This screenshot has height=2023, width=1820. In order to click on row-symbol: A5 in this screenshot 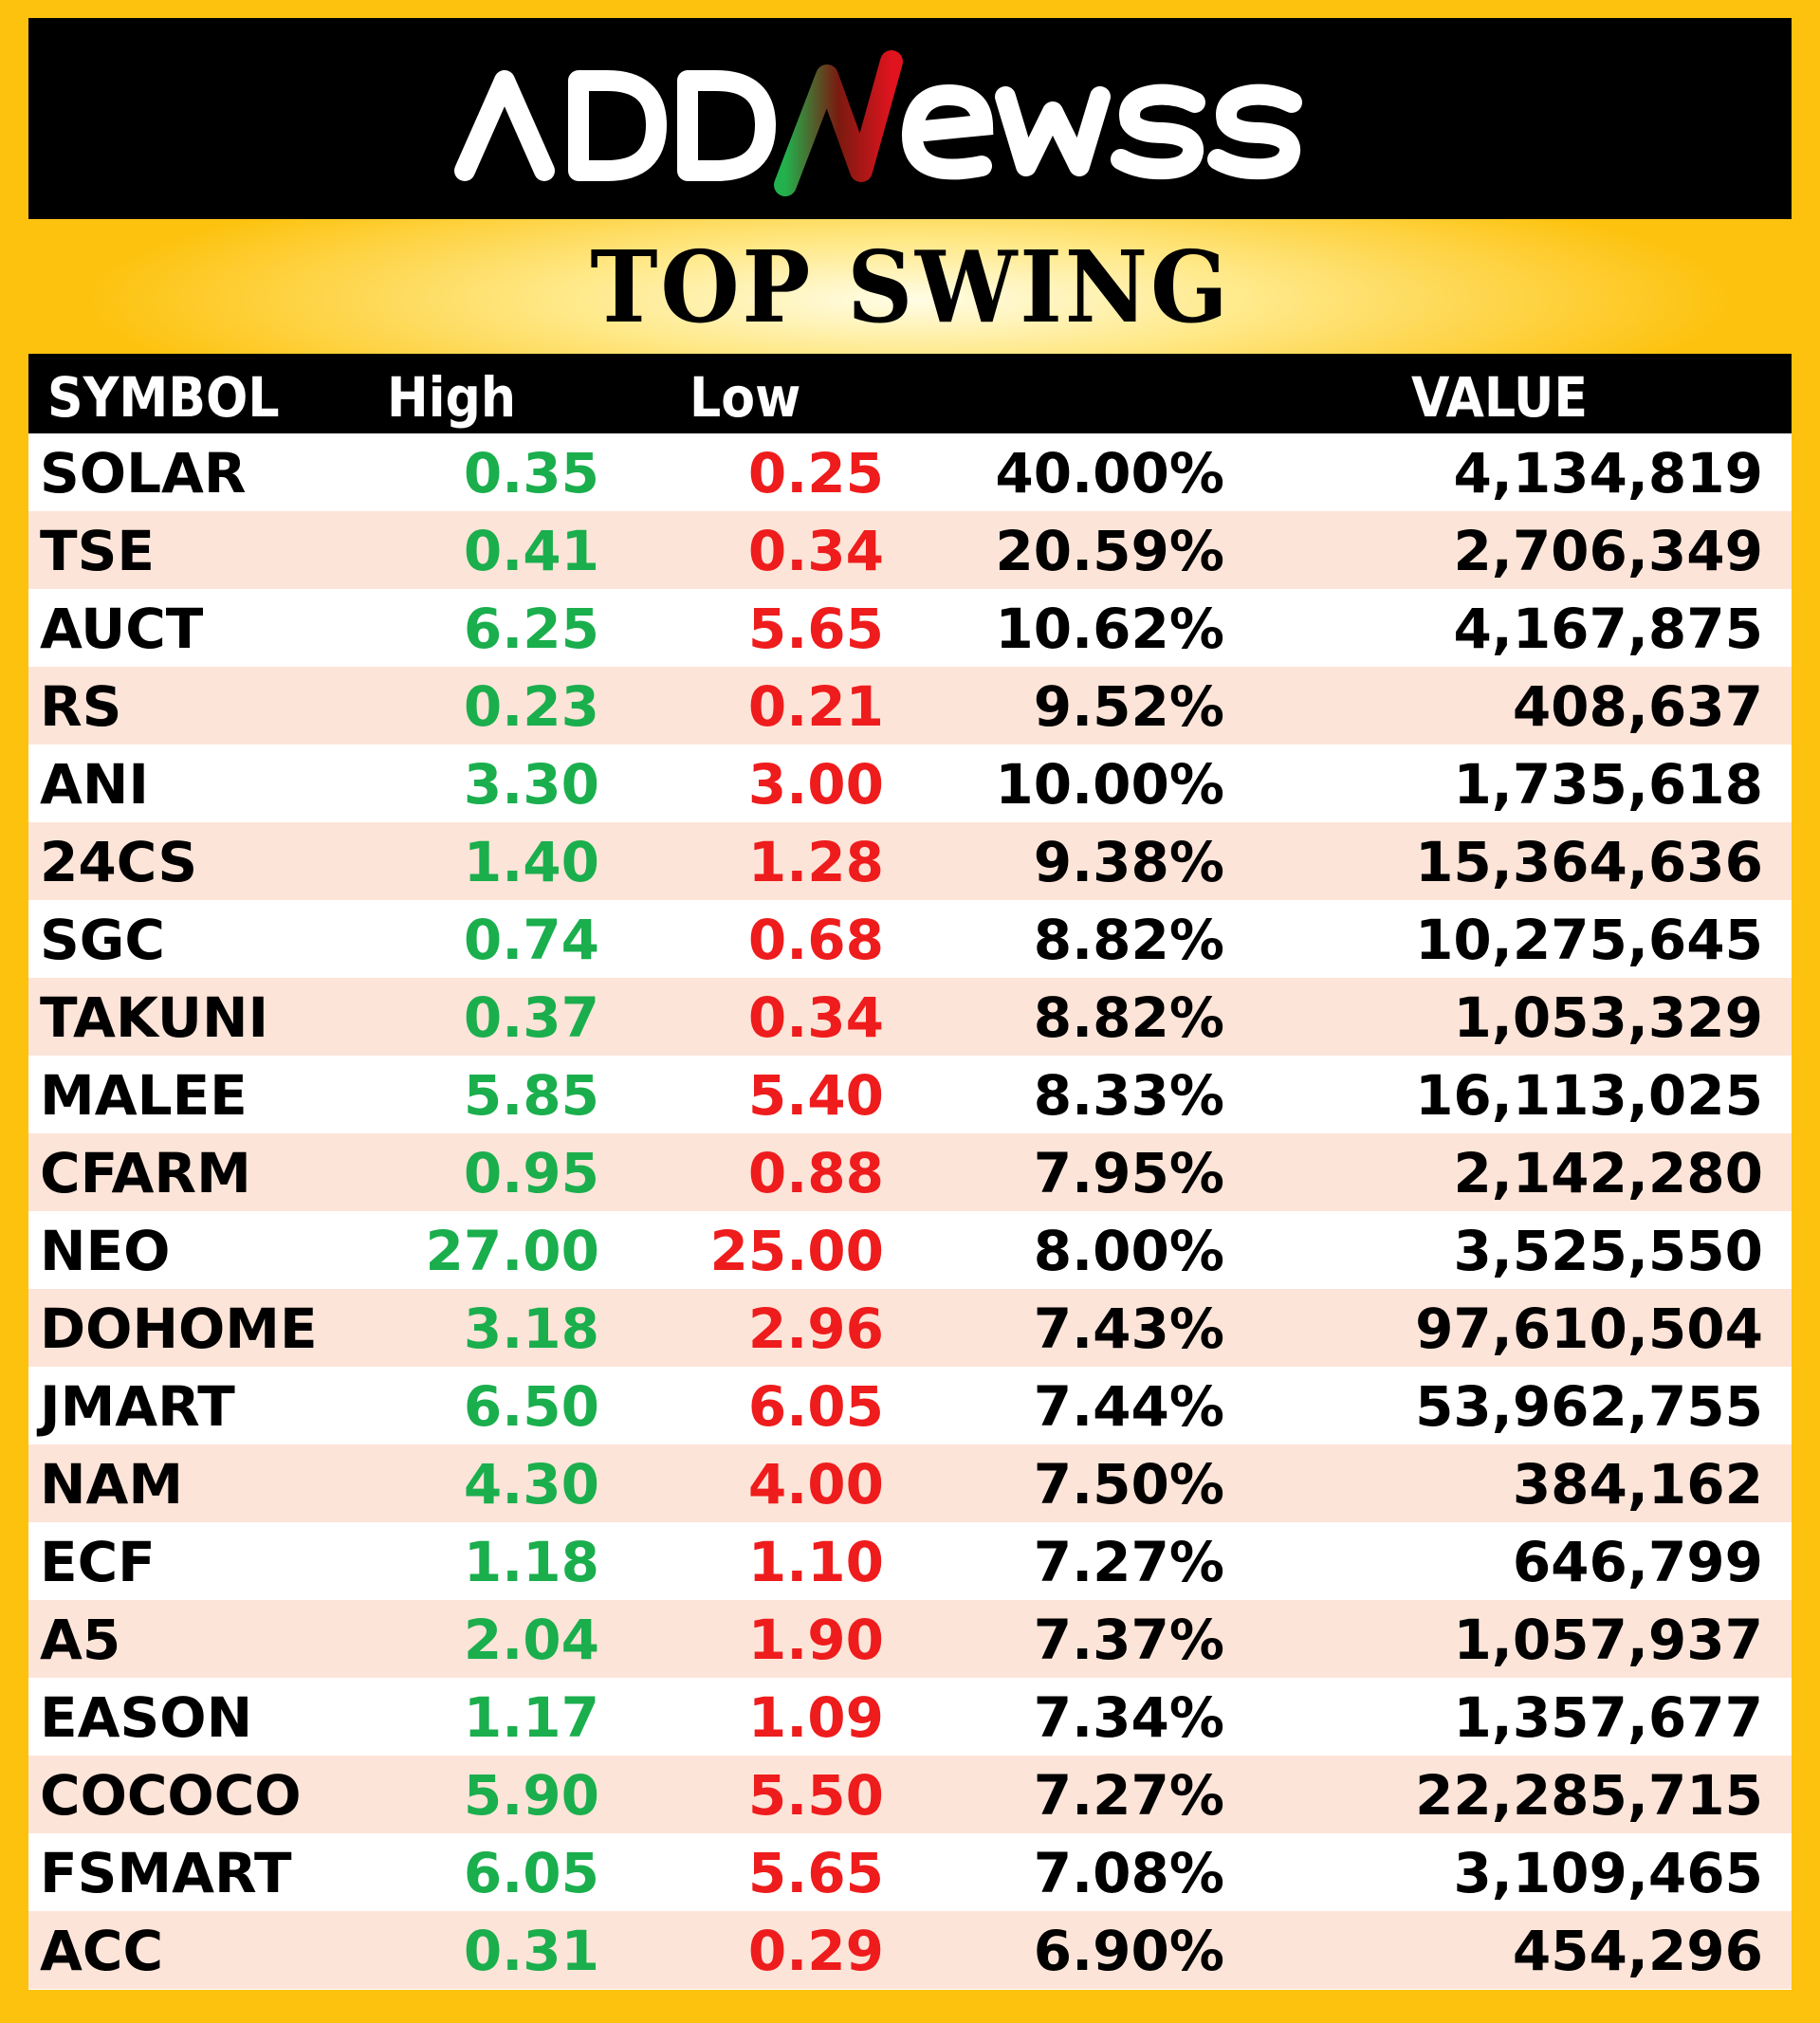, I will do `click(80, 1640)`.